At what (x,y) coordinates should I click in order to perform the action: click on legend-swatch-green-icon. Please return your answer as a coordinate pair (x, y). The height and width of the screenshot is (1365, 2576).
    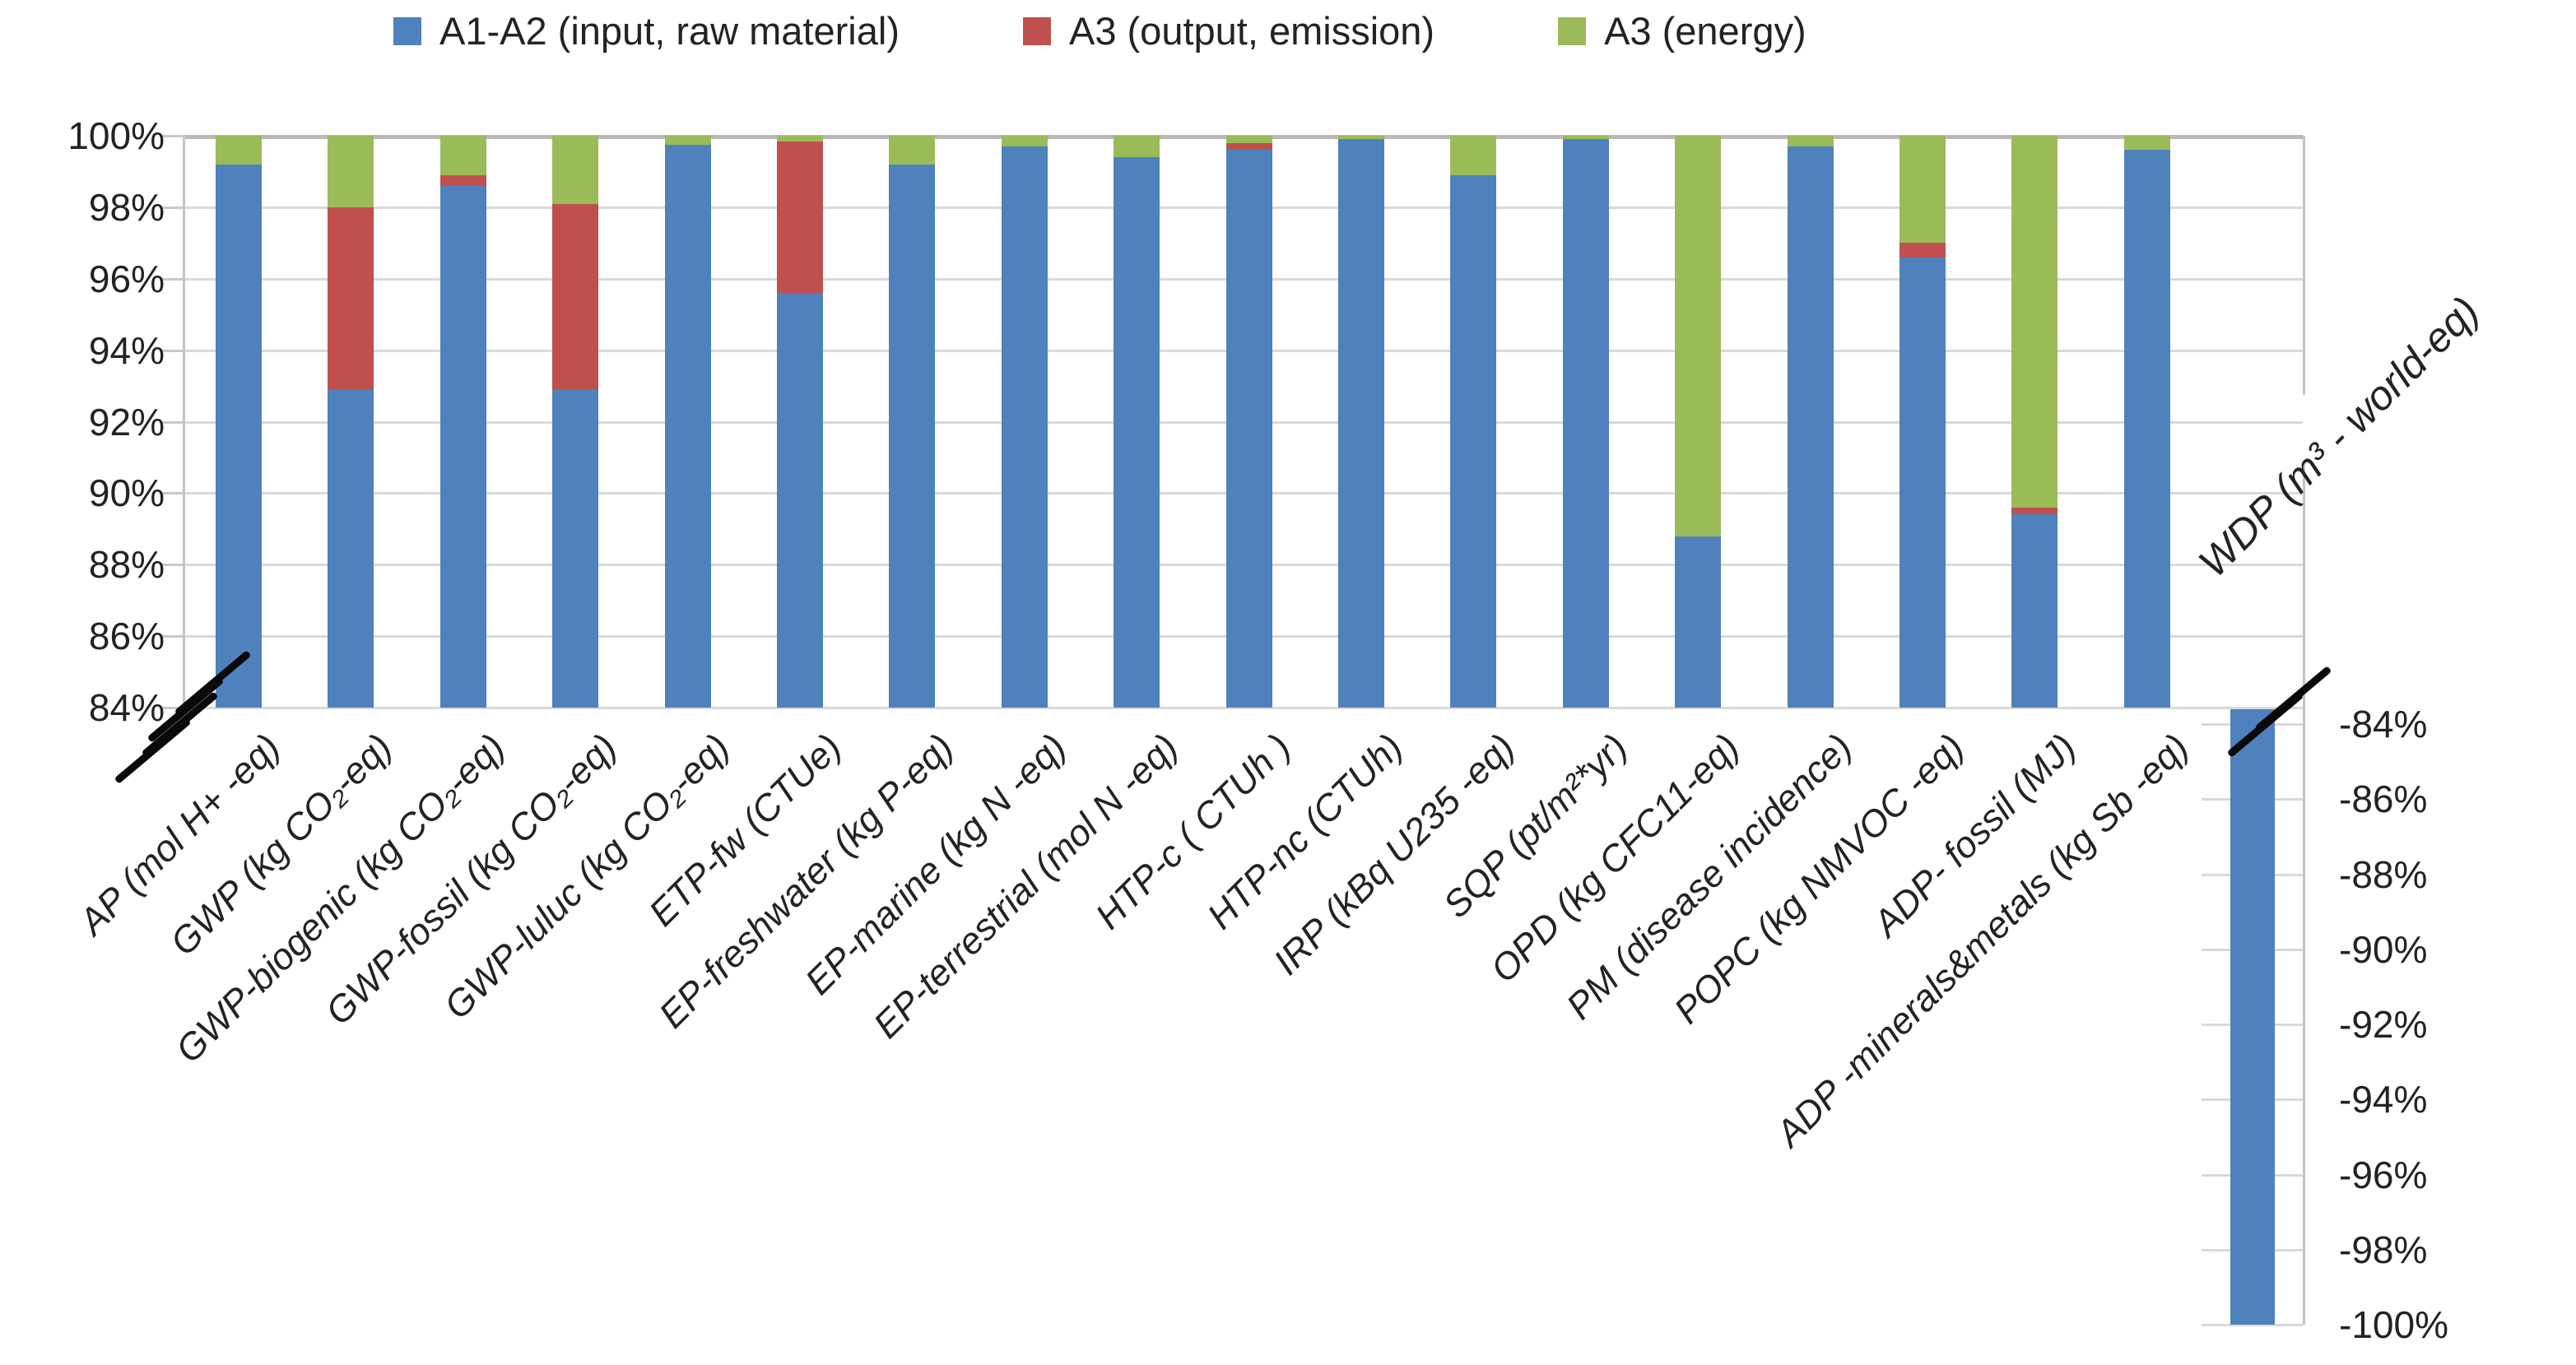
    Looking at the image, I should click on (1572, 30).